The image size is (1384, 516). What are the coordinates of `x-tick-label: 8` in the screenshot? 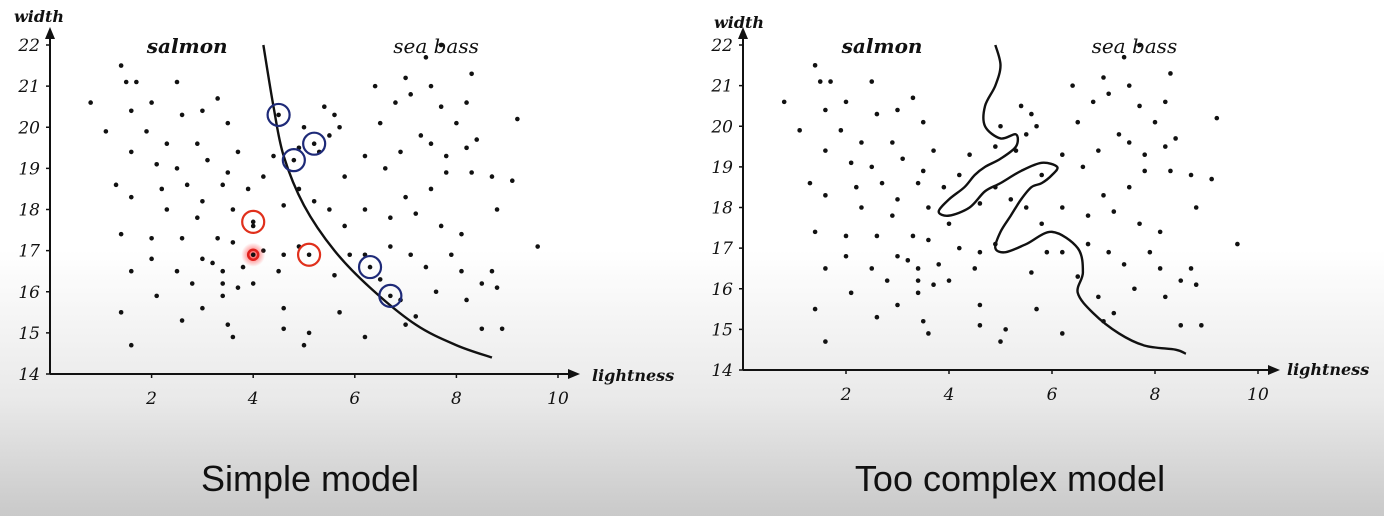 It's located at (456, 399).